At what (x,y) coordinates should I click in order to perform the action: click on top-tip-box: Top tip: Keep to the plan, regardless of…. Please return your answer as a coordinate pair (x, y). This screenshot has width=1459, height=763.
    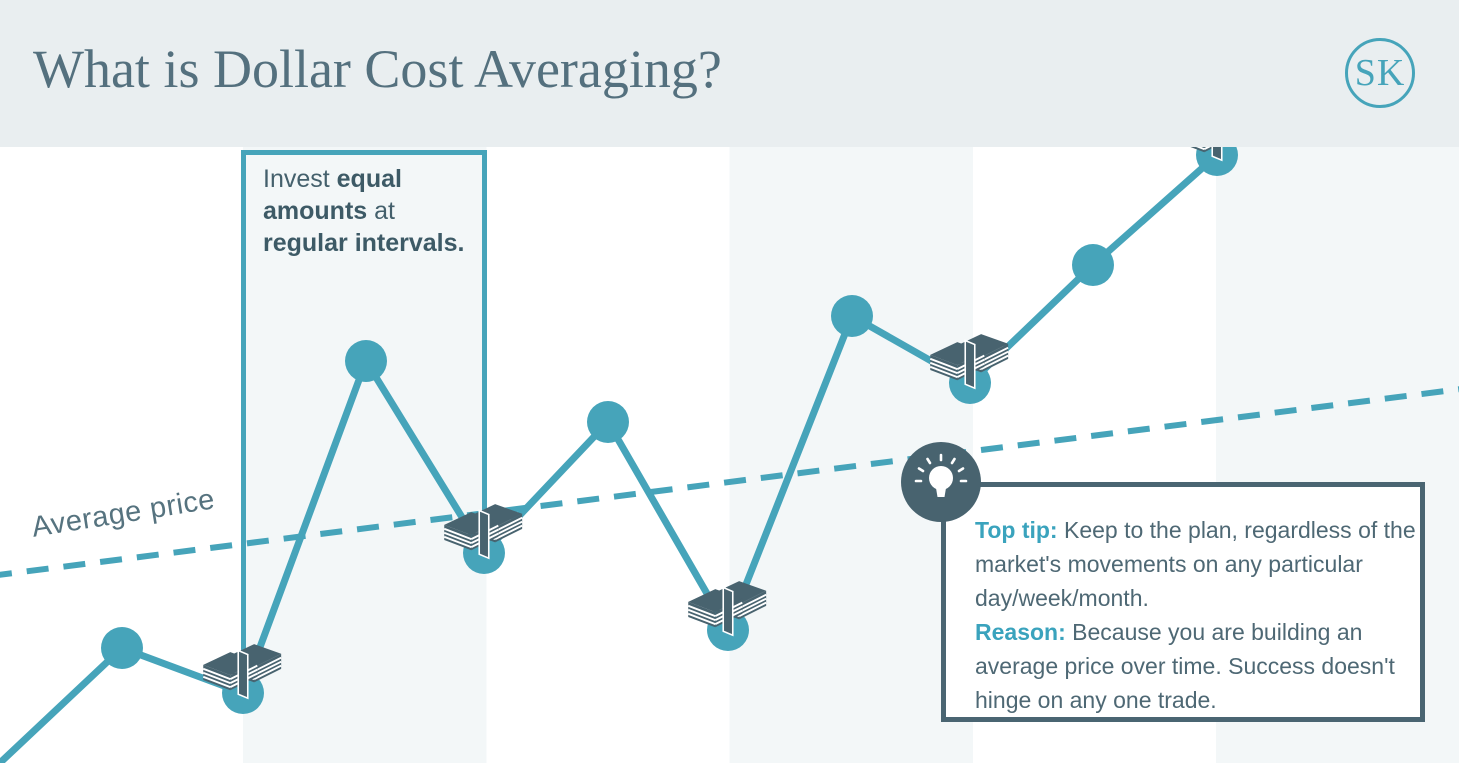
    Looking at the image, I should click on (1183, 602).